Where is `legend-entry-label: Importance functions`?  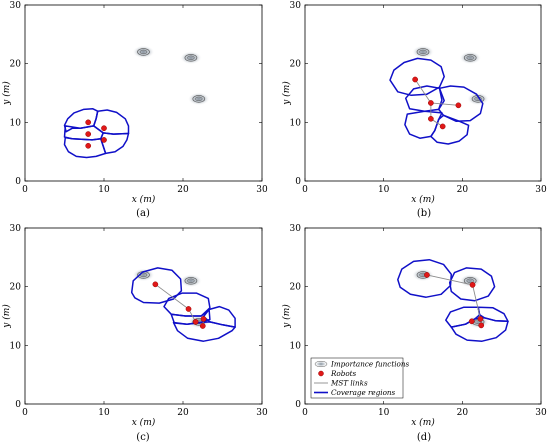
legend-entry-label: Importance functions is located at coordinates (369, 364).